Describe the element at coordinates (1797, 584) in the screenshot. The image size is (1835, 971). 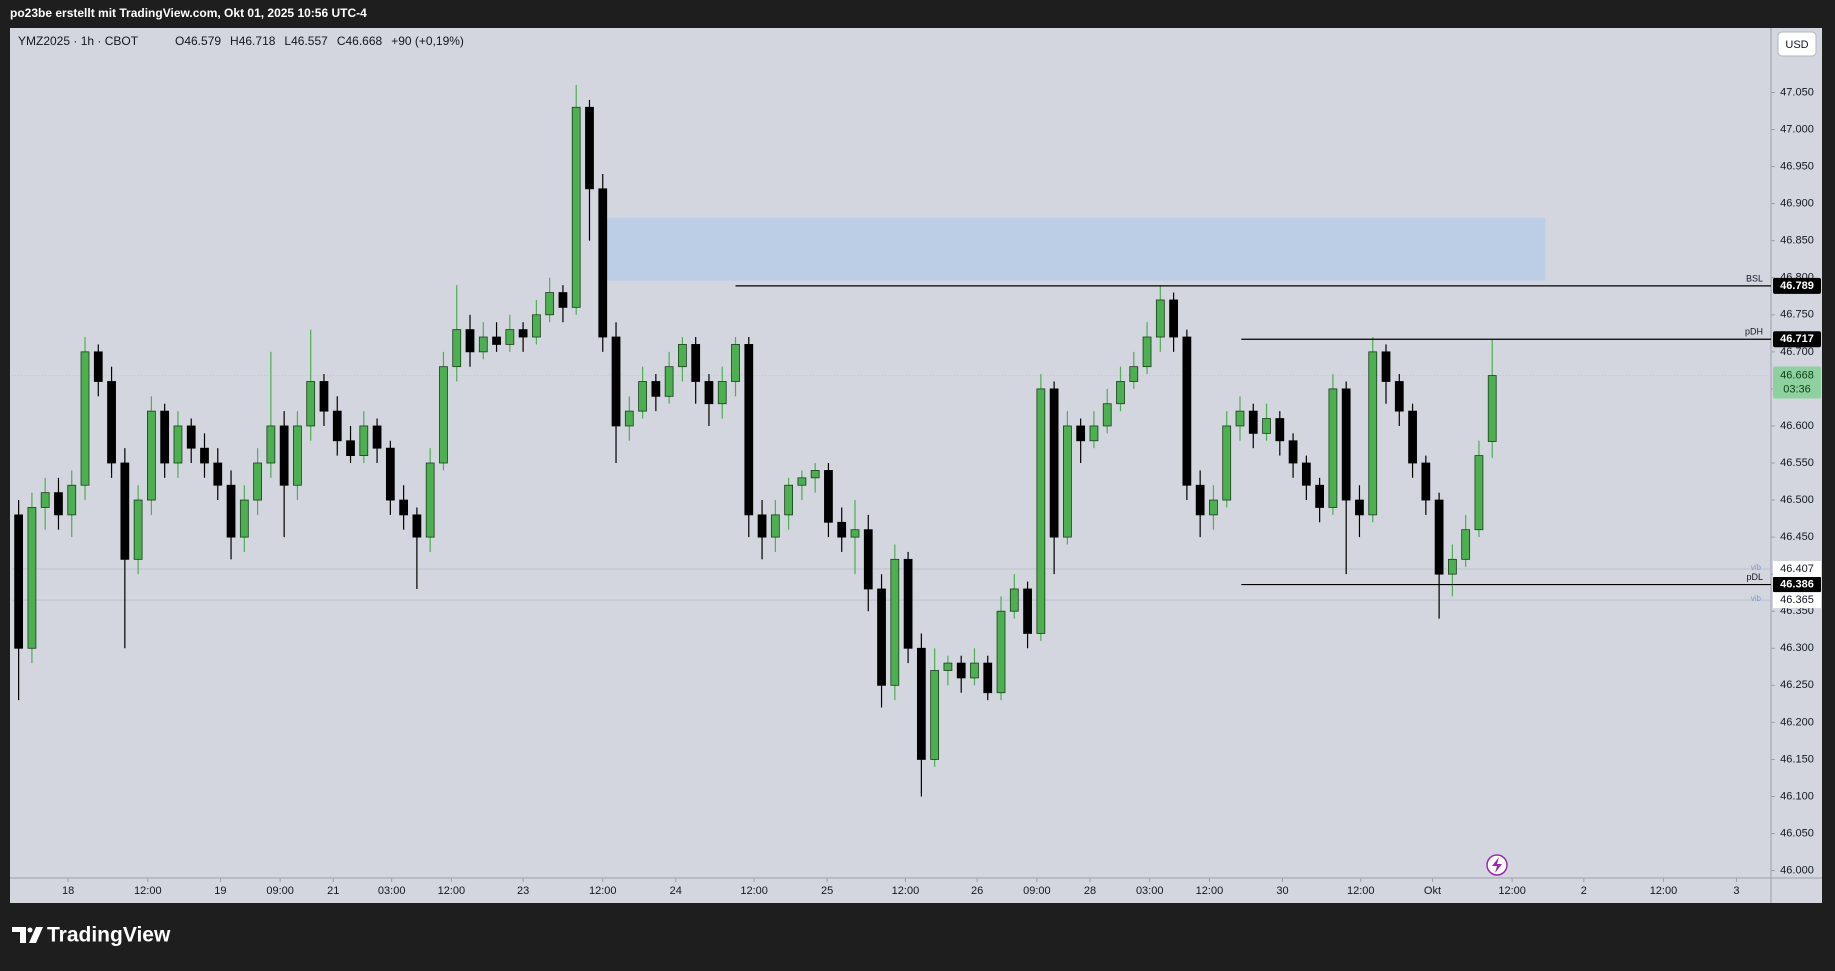
I see `level-price-box` at that location.